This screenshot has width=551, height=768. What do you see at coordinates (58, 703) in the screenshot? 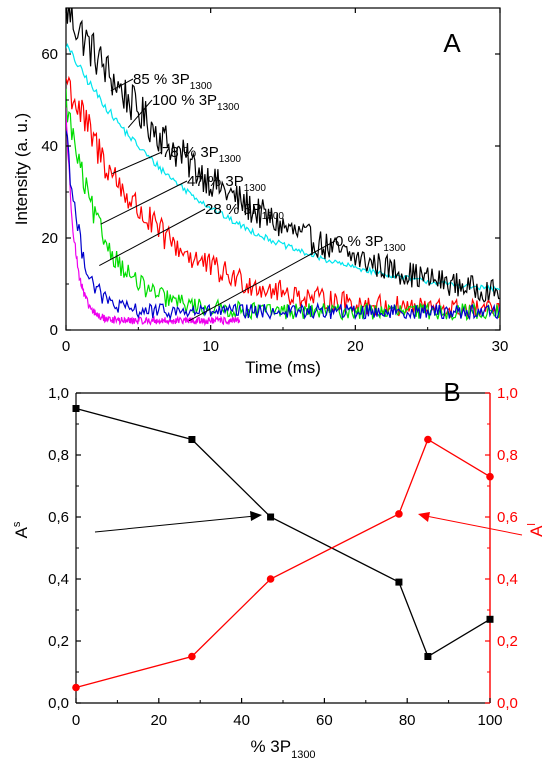
I see `panel-b-left-tick-label: 0,0` at bounding box center [58, 703].